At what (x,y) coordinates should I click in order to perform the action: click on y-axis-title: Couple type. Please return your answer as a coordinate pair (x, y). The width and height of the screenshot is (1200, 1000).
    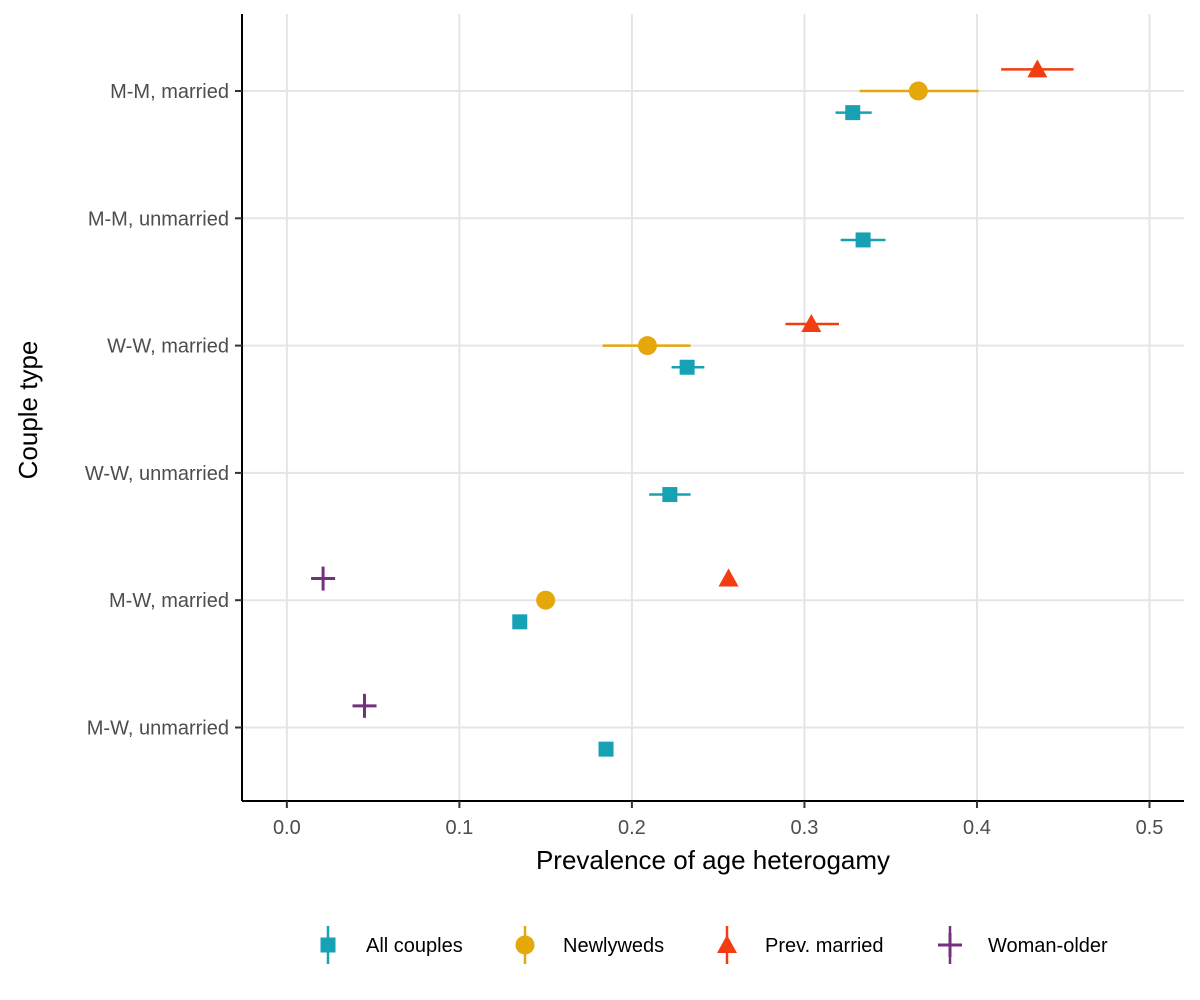
    Looking at the image, I should click on (28, 410).